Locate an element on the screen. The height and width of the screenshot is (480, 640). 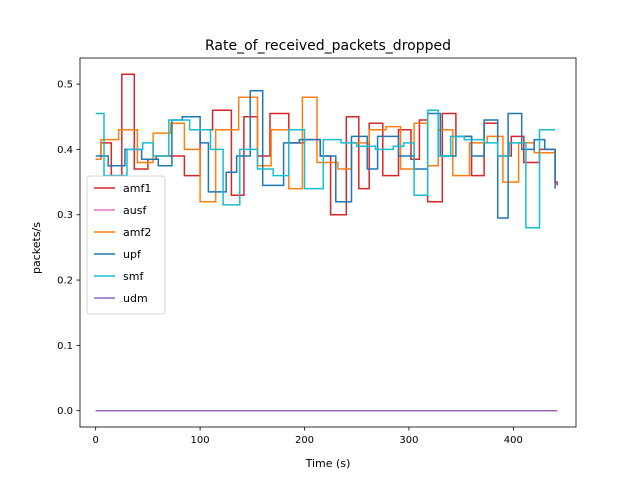
x-tick-label: 300 is located at coordinates (408, 440).